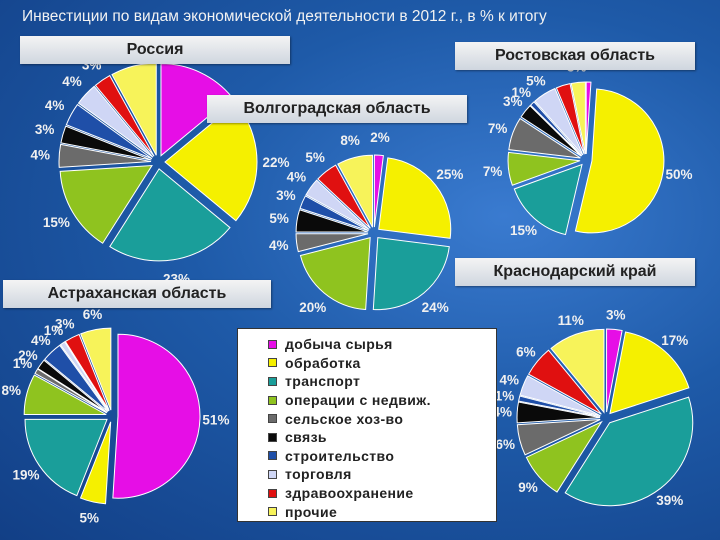 The width and height of the screenshot is (720, 540). Describe the element at coordinates (323, 362) in the screenshot. I see `legend-label: обработка` at that location.